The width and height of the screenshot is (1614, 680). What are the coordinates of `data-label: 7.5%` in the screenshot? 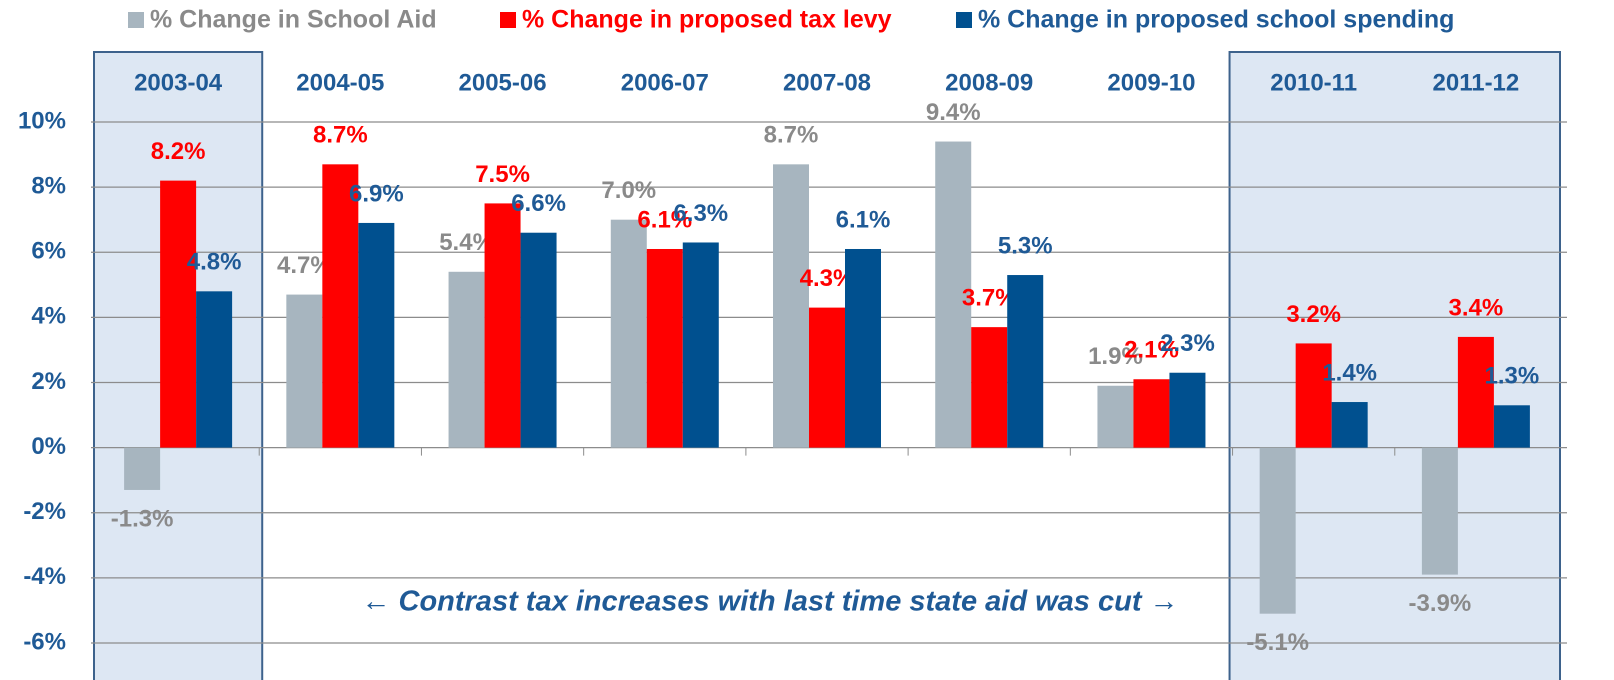 It's located at (502, 174).